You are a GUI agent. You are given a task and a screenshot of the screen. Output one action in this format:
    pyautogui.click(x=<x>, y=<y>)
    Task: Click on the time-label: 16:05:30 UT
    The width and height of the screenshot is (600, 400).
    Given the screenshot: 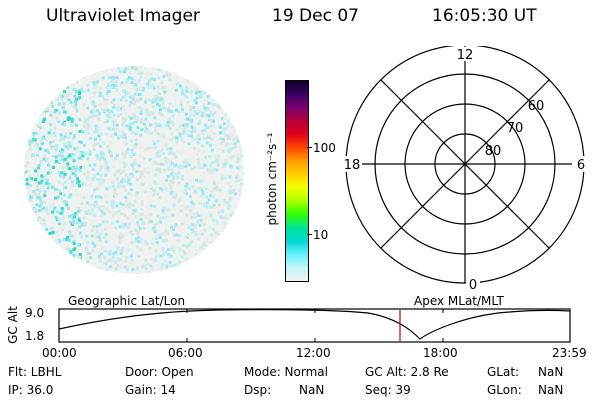 What is the action you would take?
    pyautogui.click(x=484, y=16)
    